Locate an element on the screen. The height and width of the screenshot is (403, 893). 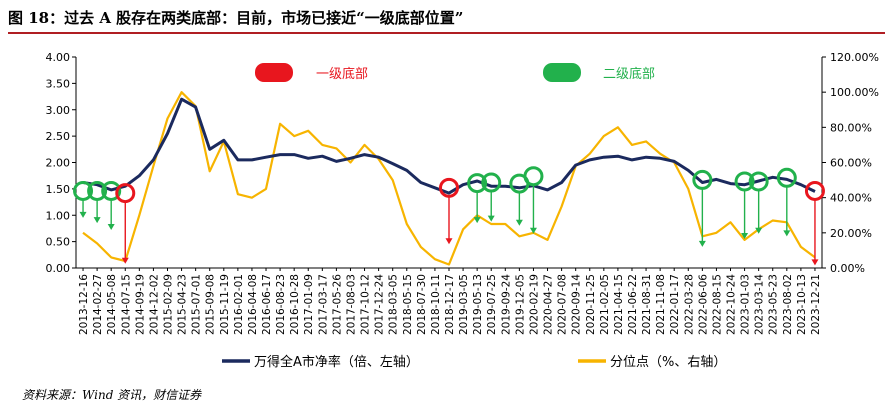
x-tick-label: 2023-03-14 is located at coordinates (760, 304).